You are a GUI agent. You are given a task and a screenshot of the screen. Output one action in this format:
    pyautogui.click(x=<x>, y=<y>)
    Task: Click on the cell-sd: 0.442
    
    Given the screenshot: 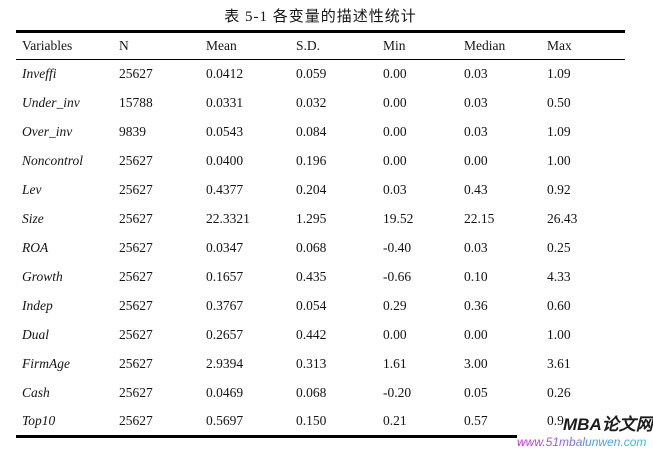 What is the action you would take?
    pyautogui.click(x=311, y=334)
    